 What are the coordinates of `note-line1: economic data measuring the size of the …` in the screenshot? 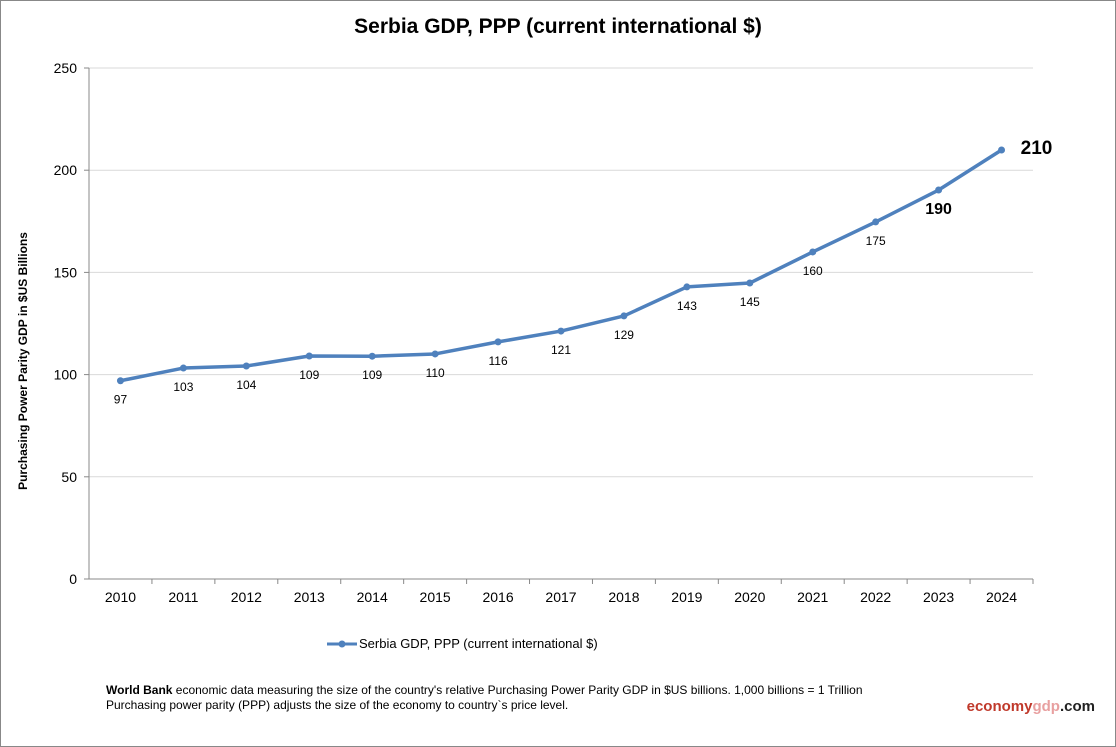 It's located at (517, 690).